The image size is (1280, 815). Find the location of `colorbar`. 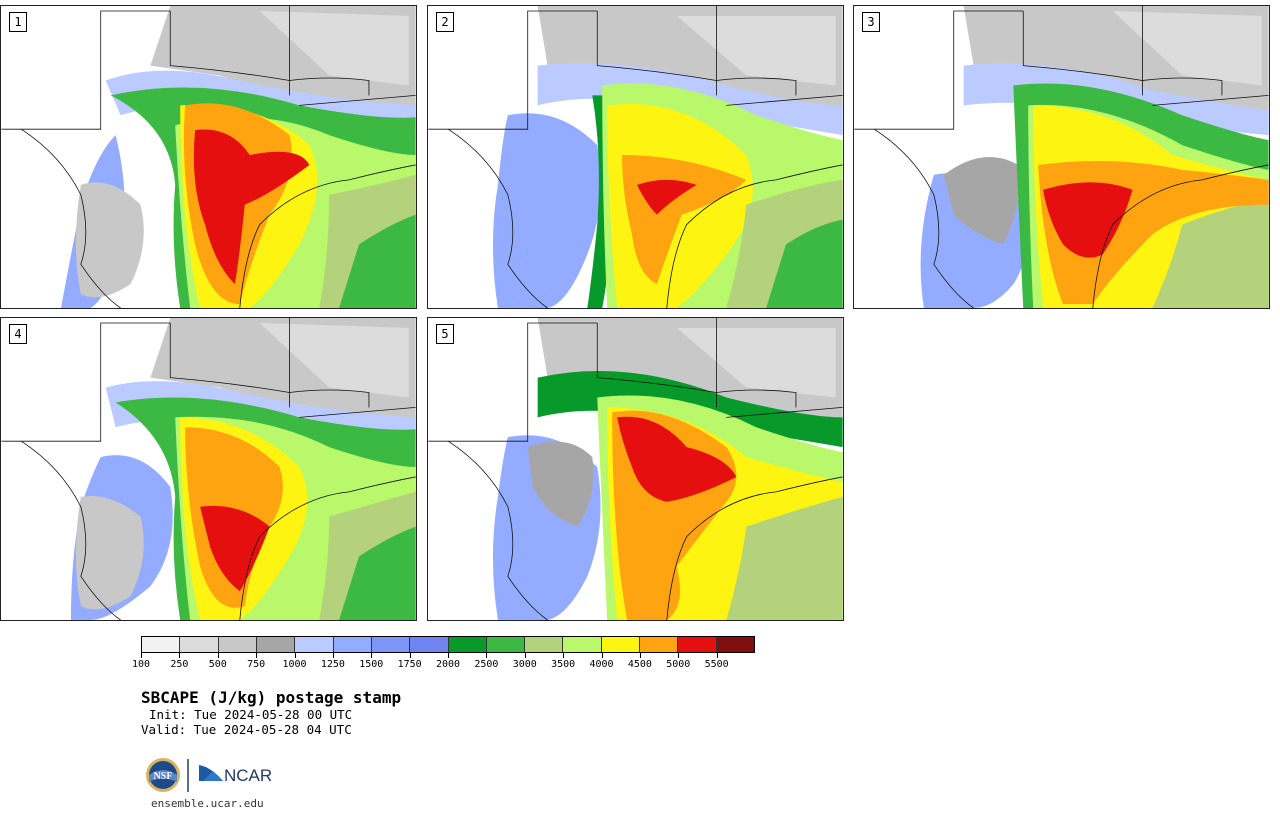

colorbar is located at coordinates (448, 644).